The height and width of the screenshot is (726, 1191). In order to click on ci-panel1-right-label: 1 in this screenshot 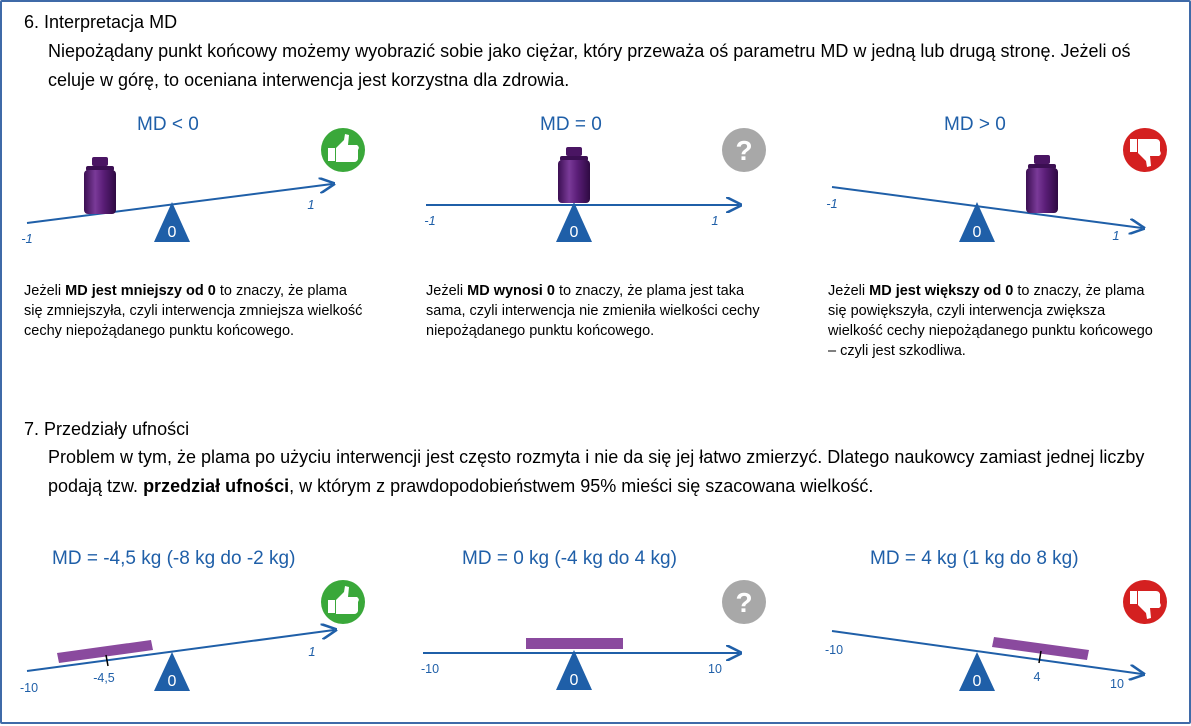, I will do `click(311, 651)`.